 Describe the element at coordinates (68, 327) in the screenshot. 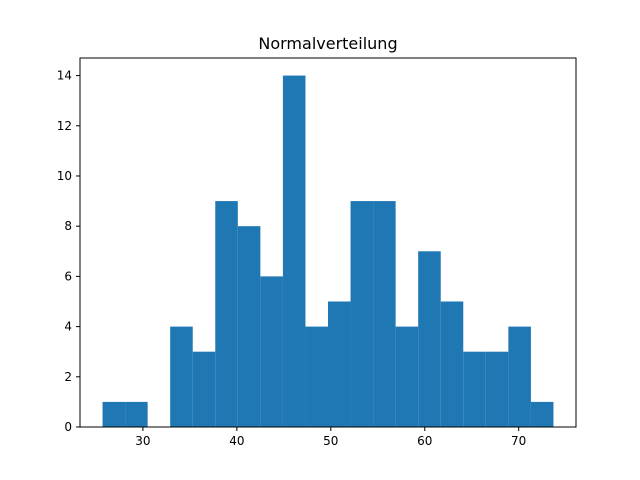

I see `y-tick-label: 4` at that location.